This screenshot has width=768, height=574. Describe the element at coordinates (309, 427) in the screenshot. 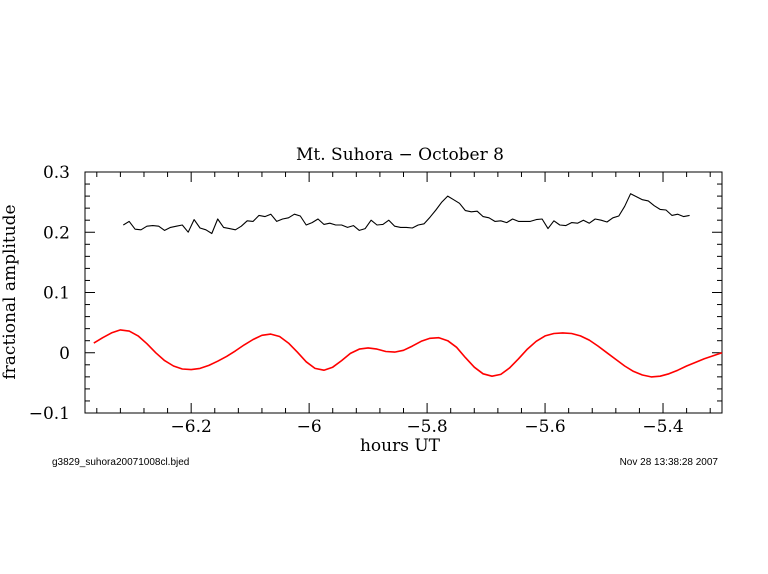

I see `x-tick-label: −6` at that location.